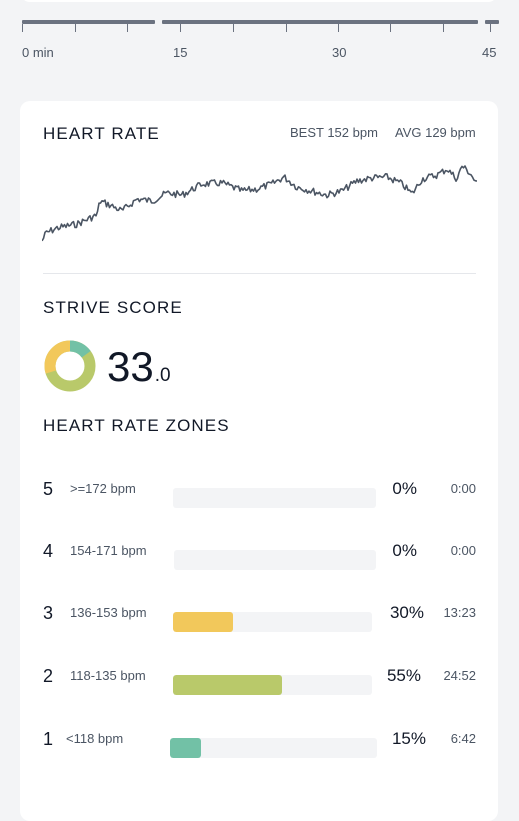 The image size is (519, 821). What do you see at coordinates (103, 488) in the screenshot?
I see `zone-range: >=172 bpm` at bounding box center [103, 488].